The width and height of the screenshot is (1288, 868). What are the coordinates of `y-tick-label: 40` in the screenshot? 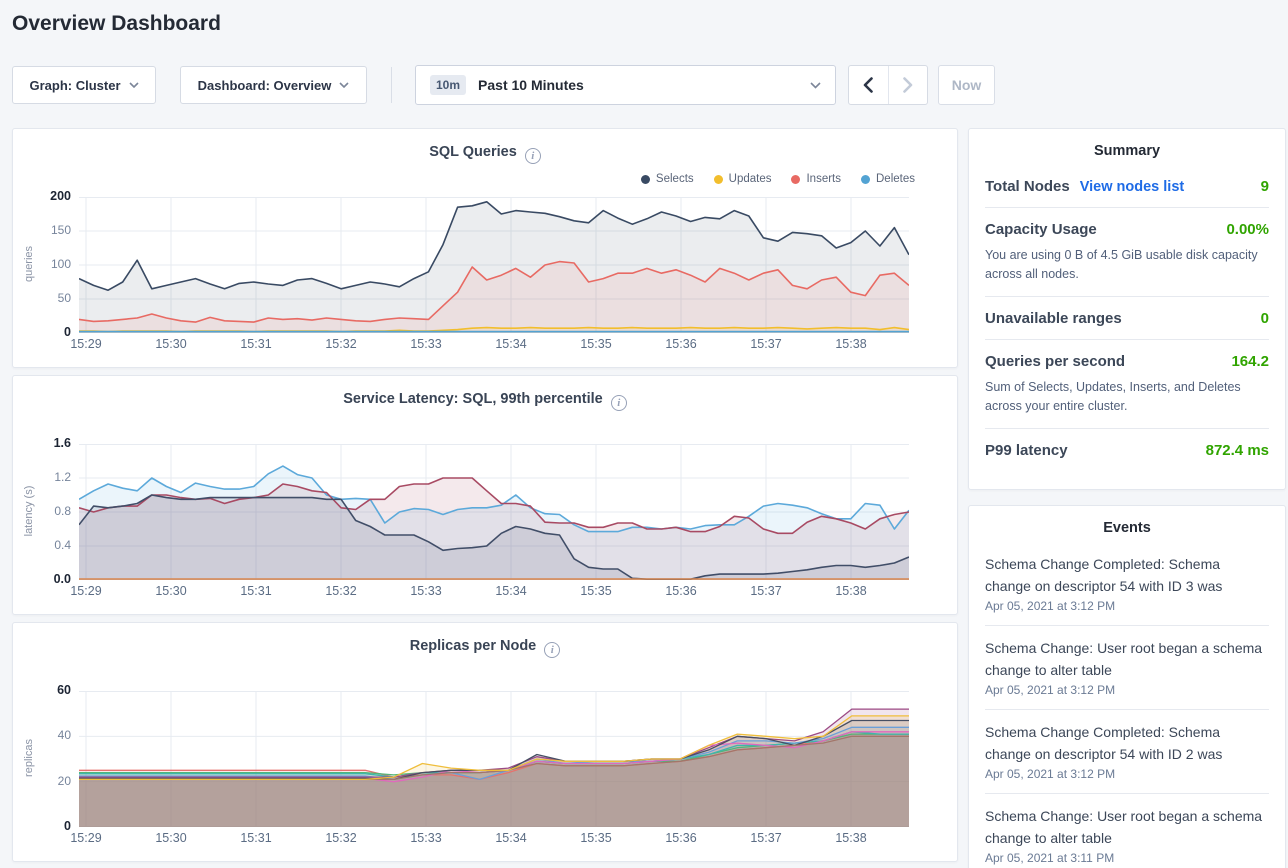 It's located at (64, 735).